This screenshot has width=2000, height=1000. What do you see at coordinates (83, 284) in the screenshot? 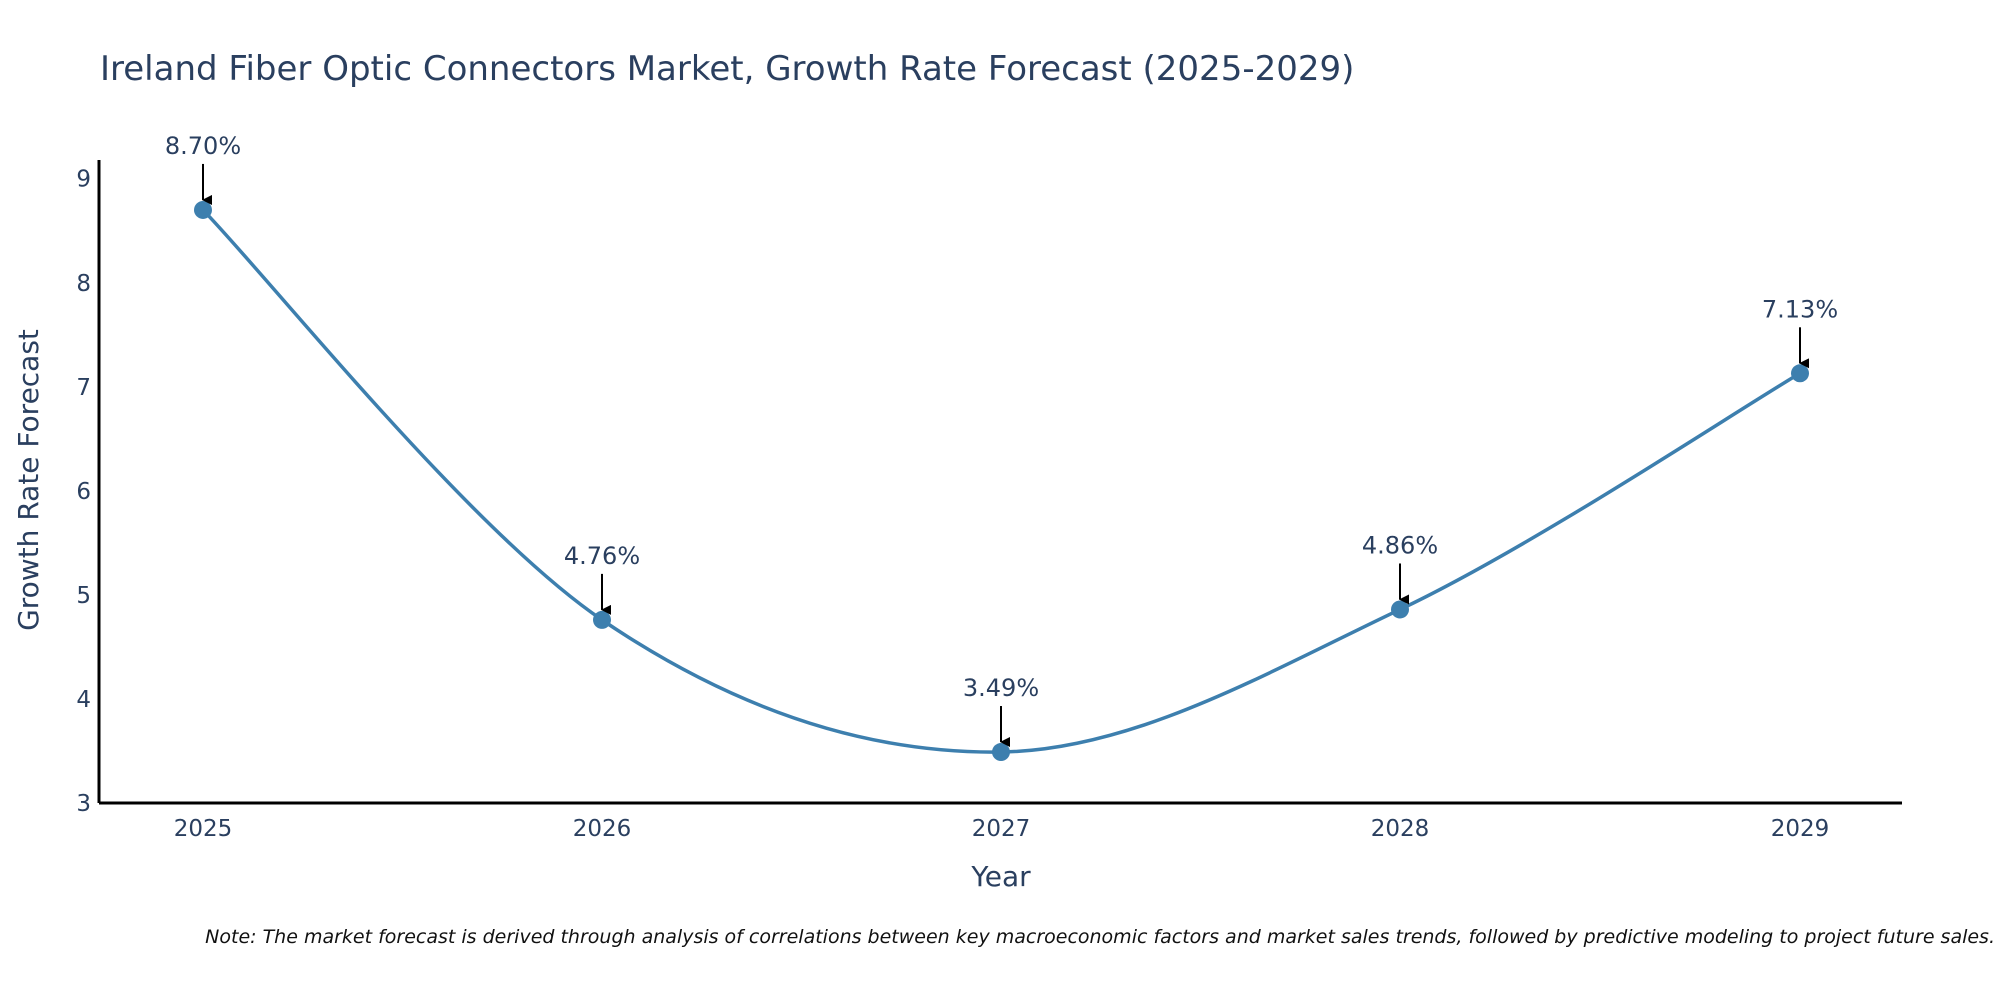
I see `y-tick-label: 8` at bounding box center [83, 284].